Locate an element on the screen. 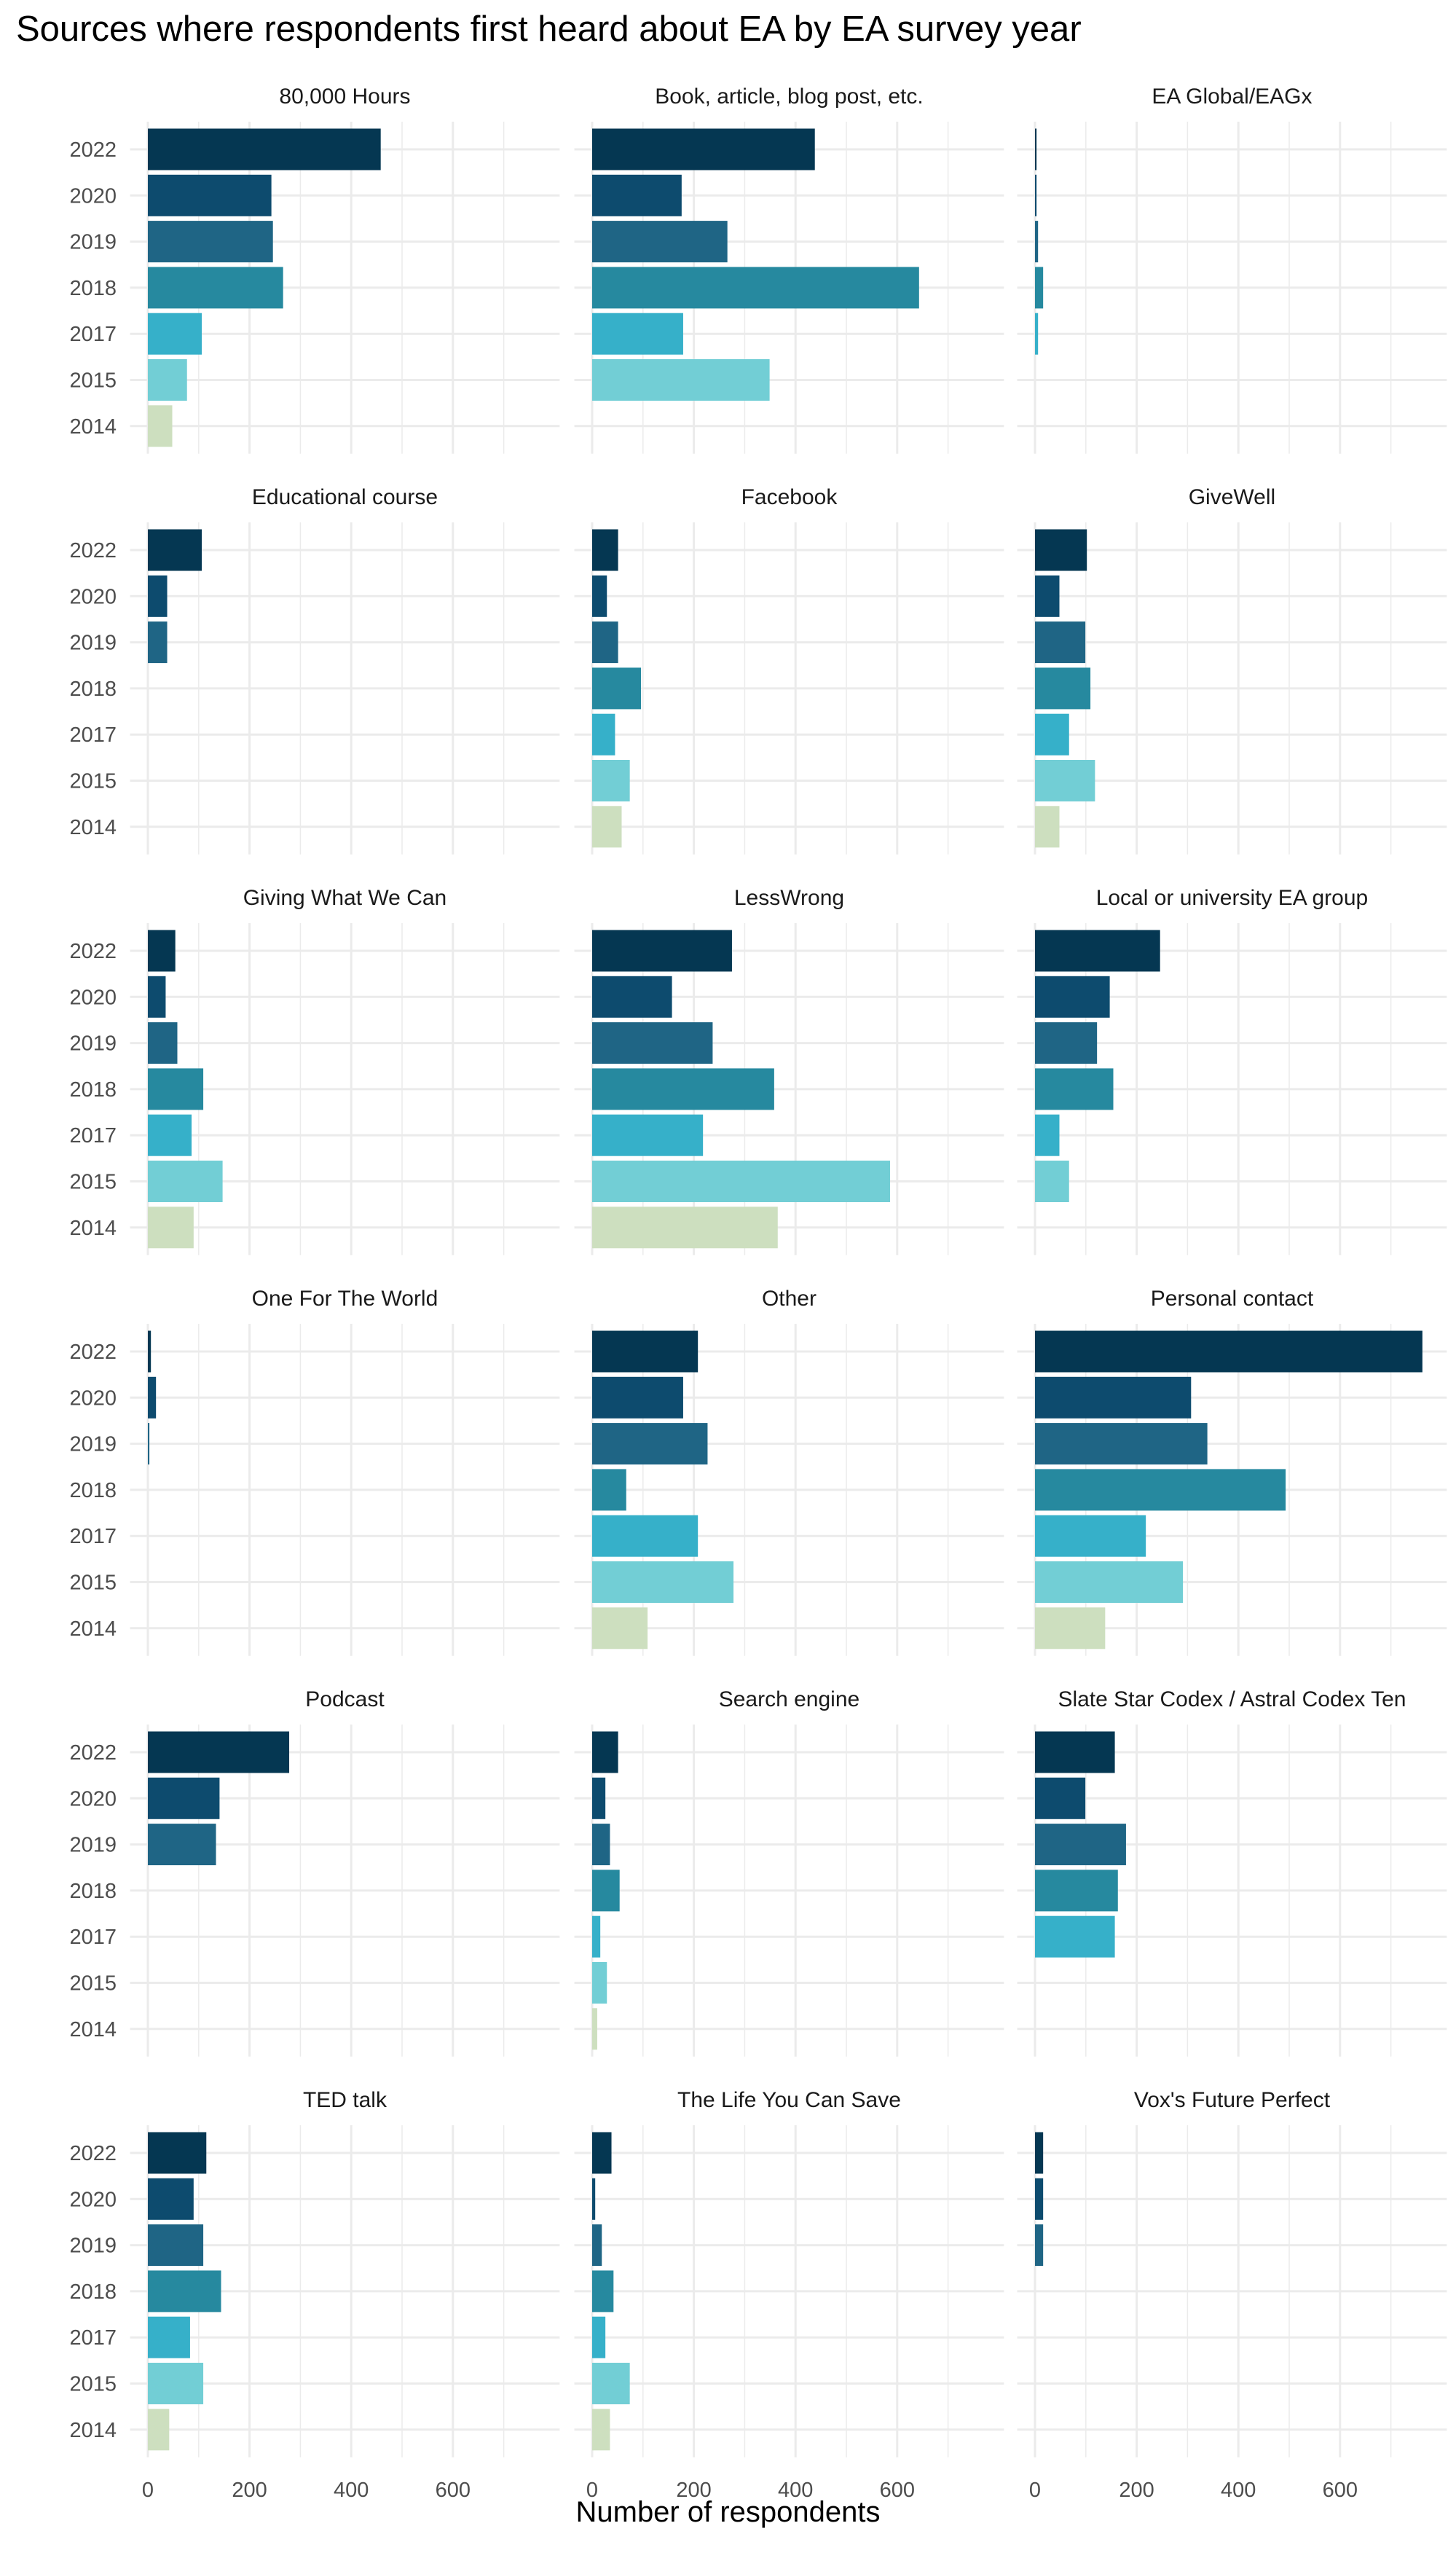  facet-label: Book, article, blog post, etc. is located at coordinates (789, 97).